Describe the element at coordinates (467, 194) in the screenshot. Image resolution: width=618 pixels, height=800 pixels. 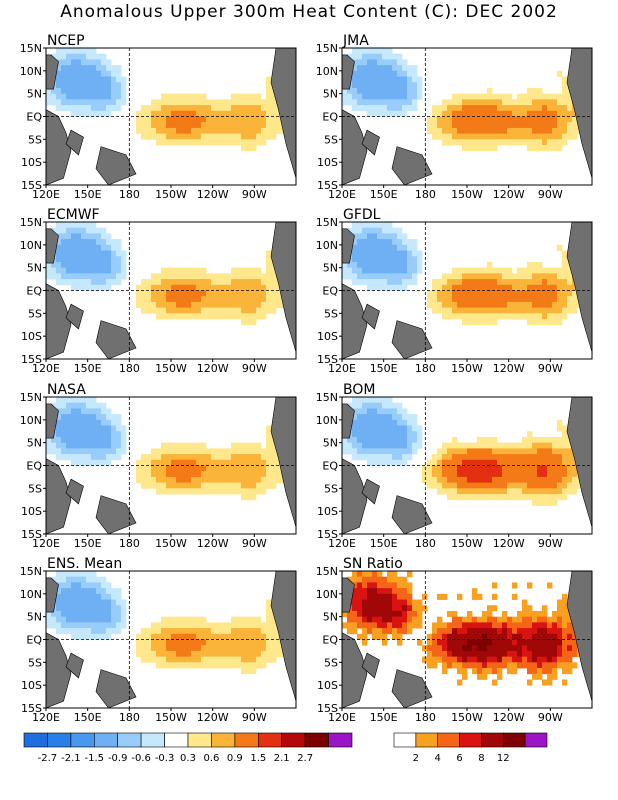
I see `x-tick-label: 150W` at that location.